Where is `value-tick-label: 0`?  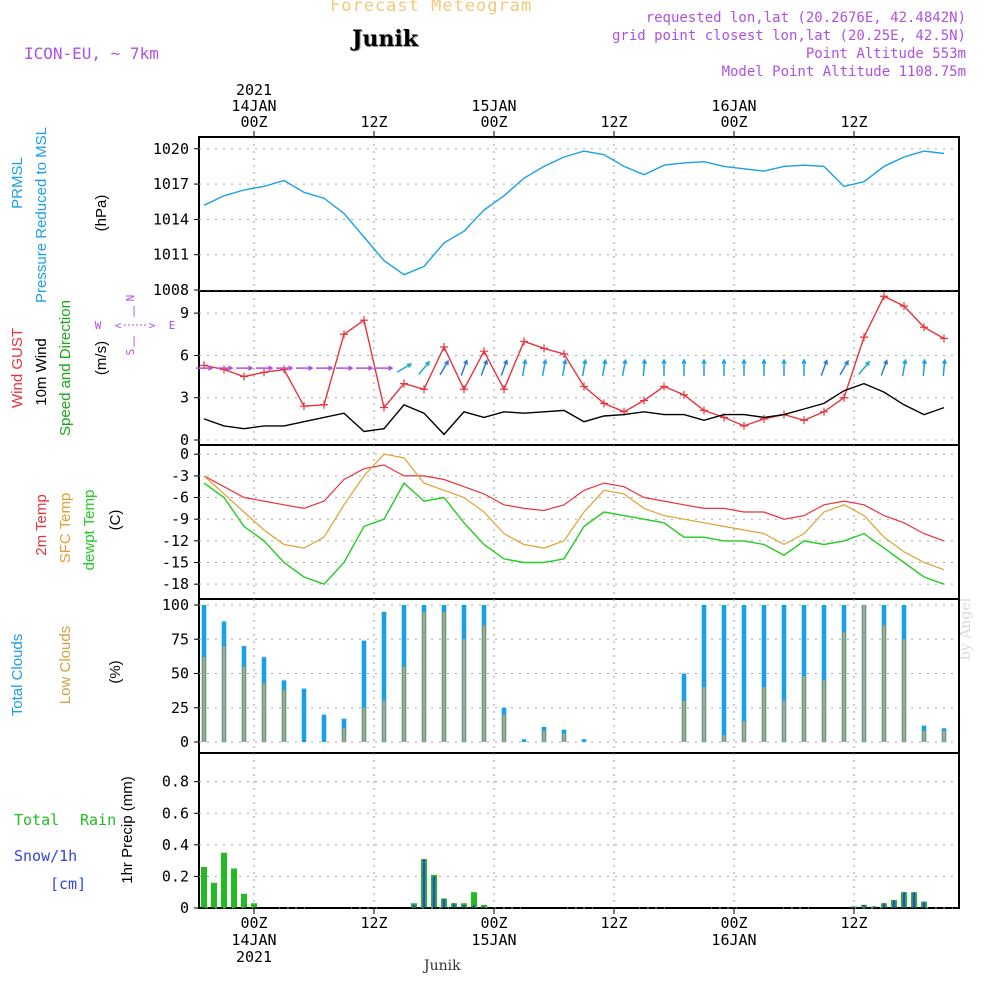 value-tick-label: 0 is located at coordinates (184, 742).